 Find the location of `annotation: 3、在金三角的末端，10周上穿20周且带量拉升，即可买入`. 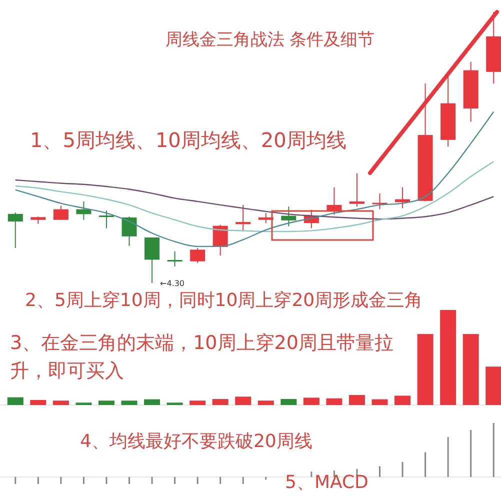

annotation: 3、在金三角的末端，10周上穿20周且带量拉升，即可买入 is located at coordinates (202, 357).